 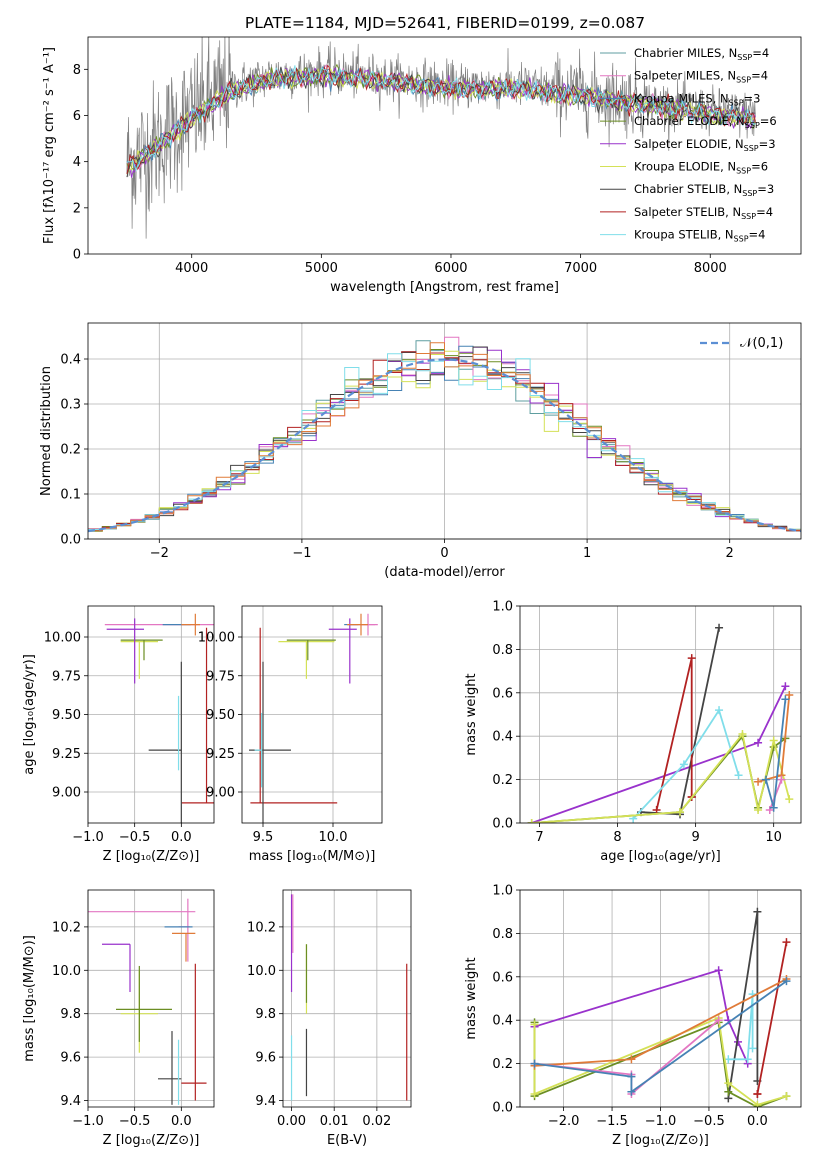 I want to click on legend-label: Chabrier MILES, NSSP=4, so click(x=701, y=54).